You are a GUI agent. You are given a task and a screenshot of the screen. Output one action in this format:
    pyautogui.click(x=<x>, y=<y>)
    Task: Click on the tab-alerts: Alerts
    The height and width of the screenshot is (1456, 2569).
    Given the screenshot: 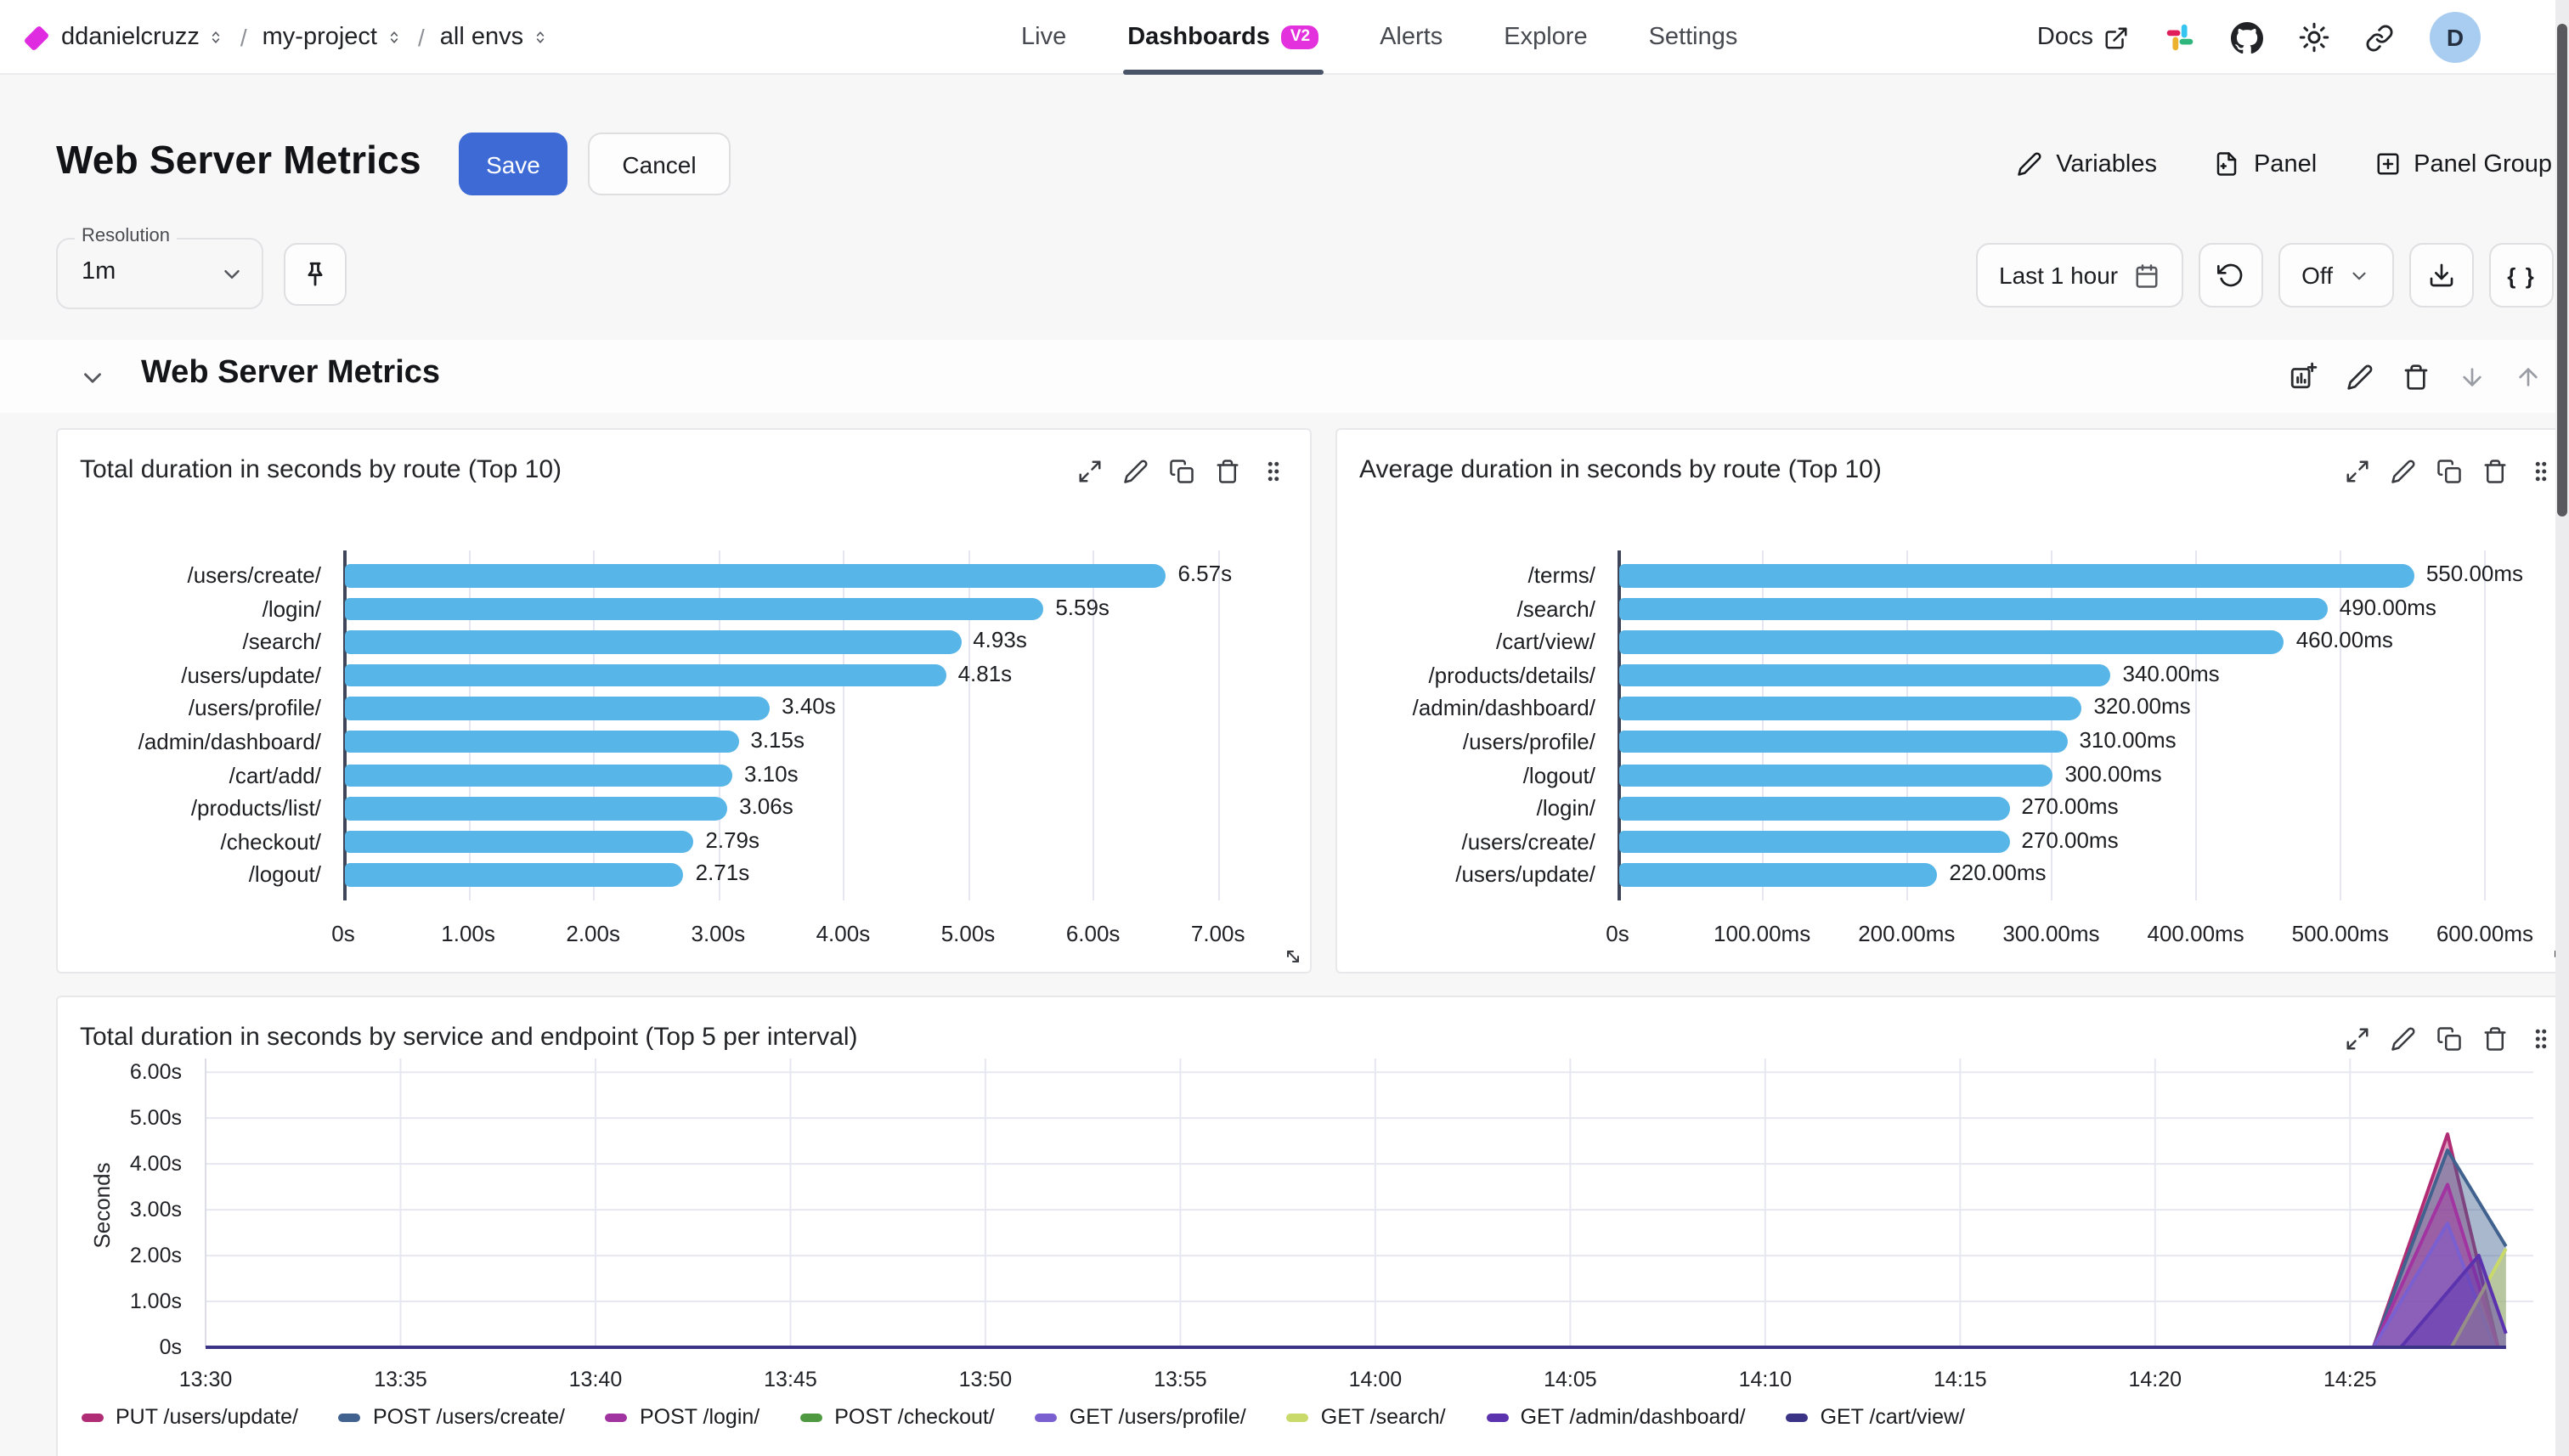 What is the action you would take?
    pyautogui.click(x=1412, y=38)
    